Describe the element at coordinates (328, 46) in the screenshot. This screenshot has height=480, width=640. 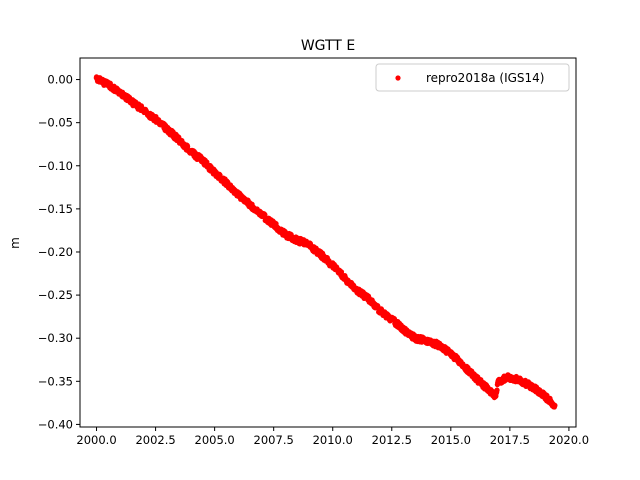
I see `chart-title: WGTT E` at that location.